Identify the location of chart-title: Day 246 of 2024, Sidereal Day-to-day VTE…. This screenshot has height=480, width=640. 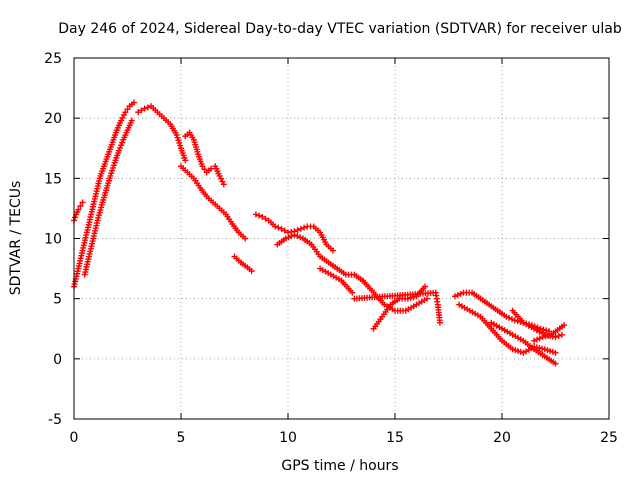
(340, 29).